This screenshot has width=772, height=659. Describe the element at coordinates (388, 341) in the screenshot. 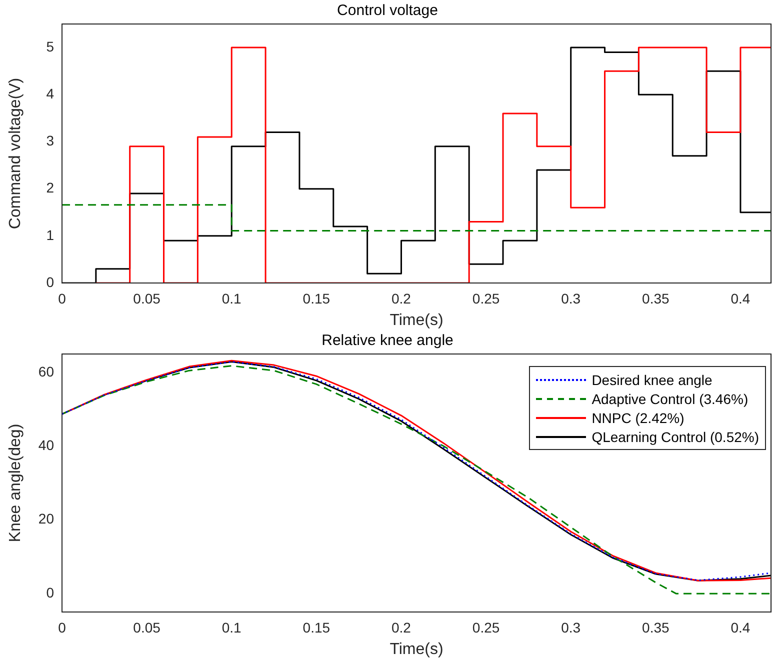

I see `chart-title: Relative knee angle` at that location.